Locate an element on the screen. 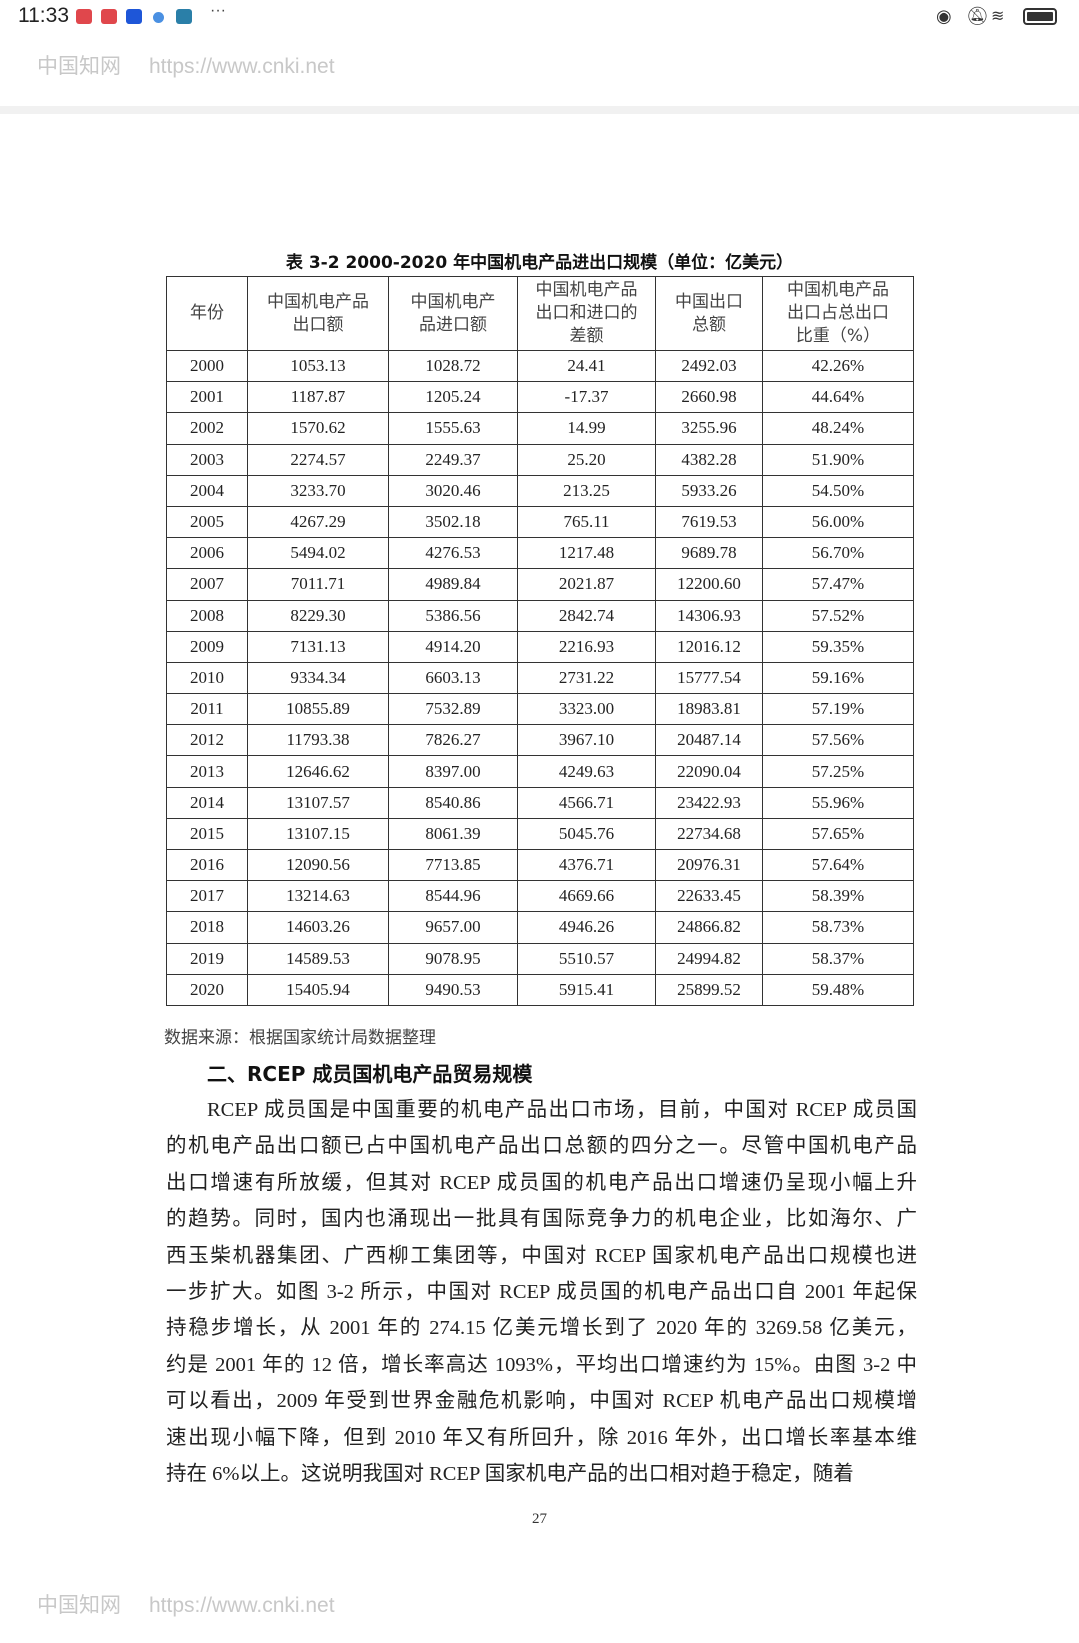  table-cell: 2015 is located at coordinates (207, 834).